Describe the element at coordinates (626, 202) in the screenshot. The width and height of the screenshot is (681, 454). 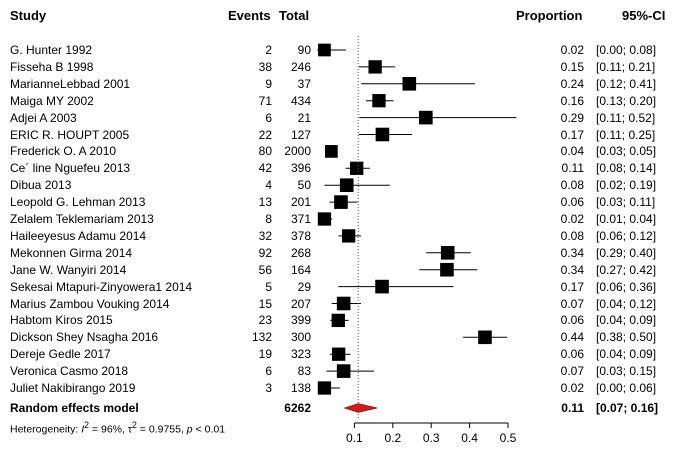
I see `study-ci: [0.03; 0.11]` at that location.